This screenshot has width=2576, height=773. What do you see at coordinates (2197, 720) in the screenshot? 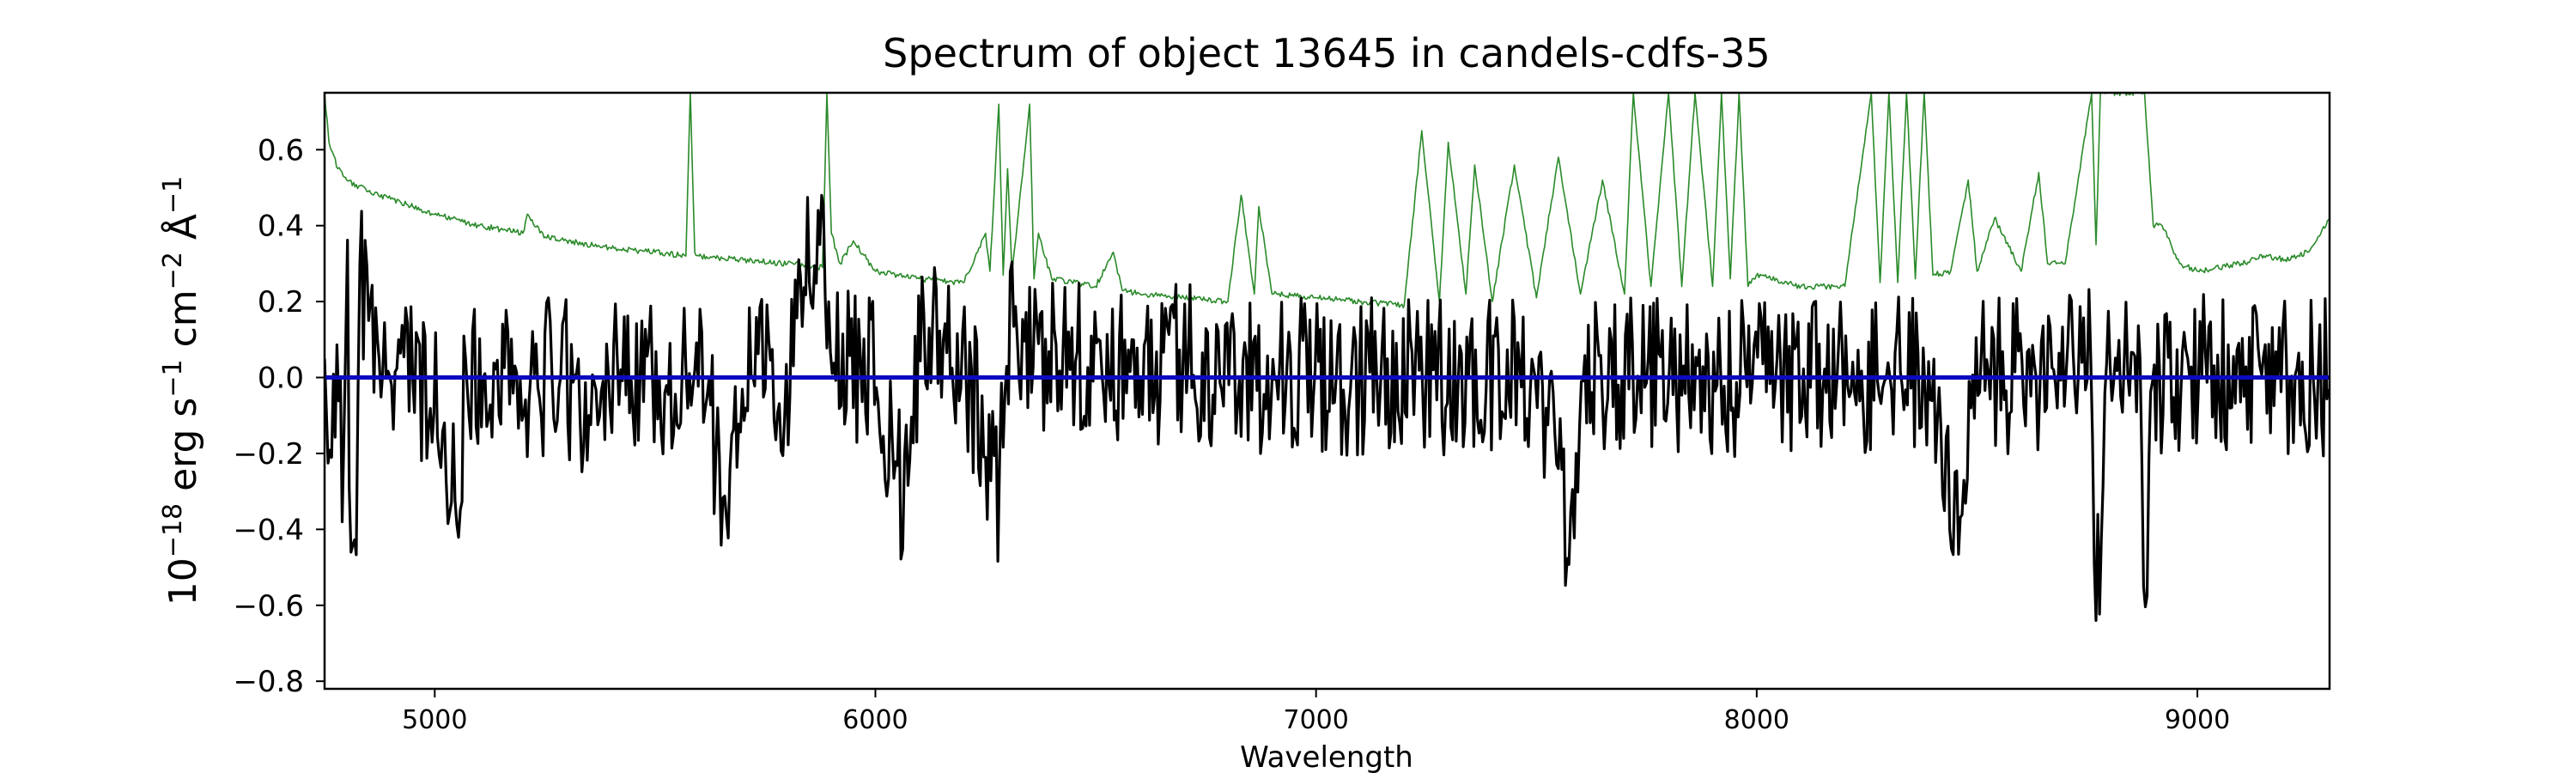
I see `x-tick-label: 9000` at bounding box center [2197, 720].